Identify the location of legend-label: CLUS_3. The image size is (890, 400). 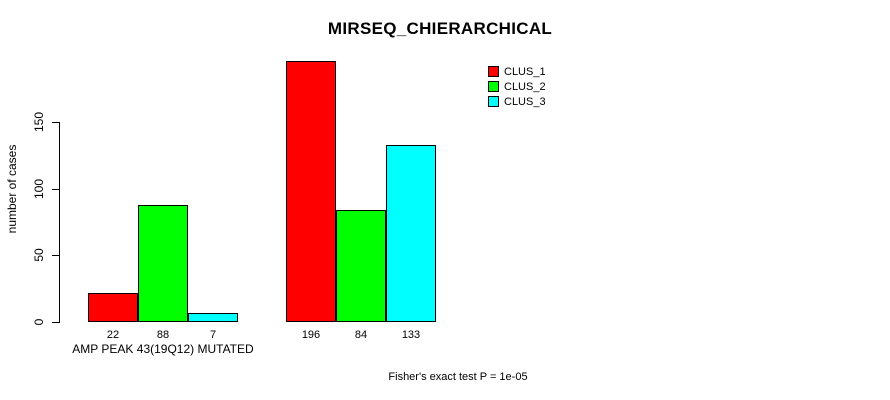
(525, 101).